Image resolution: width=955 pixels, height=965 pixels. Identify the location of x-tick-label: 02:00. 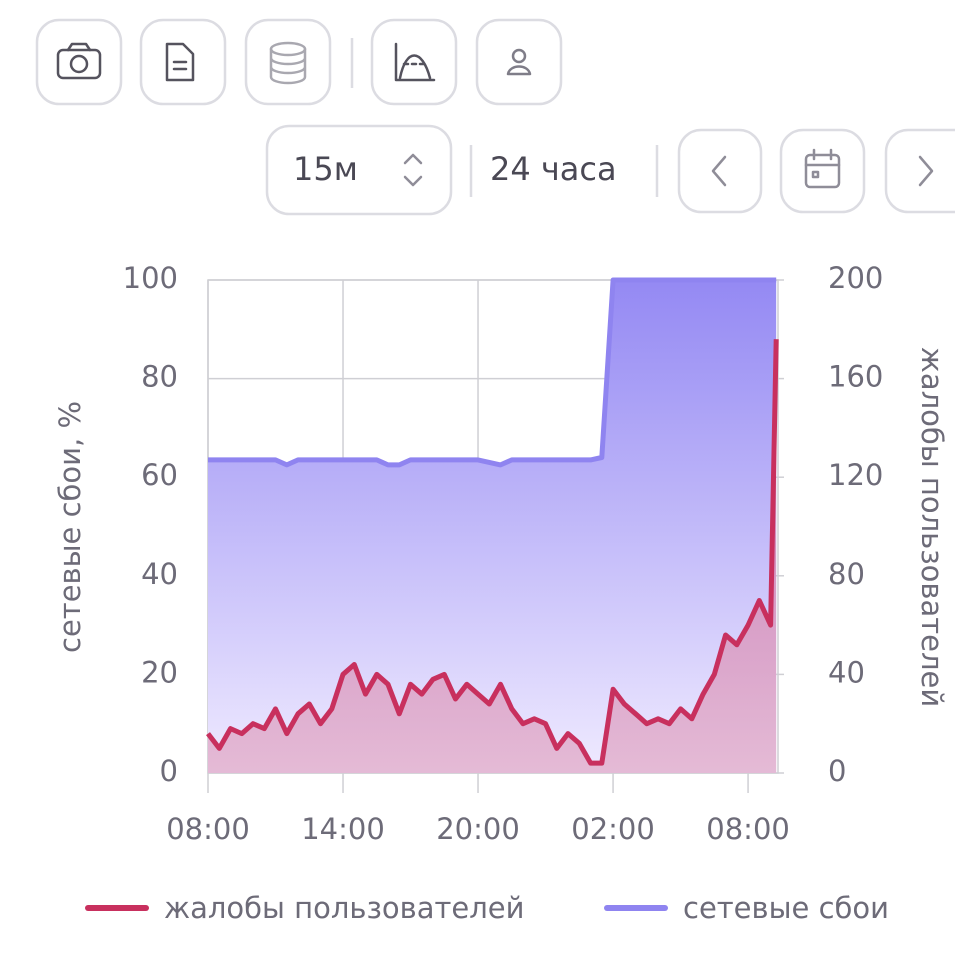
(613, 829).